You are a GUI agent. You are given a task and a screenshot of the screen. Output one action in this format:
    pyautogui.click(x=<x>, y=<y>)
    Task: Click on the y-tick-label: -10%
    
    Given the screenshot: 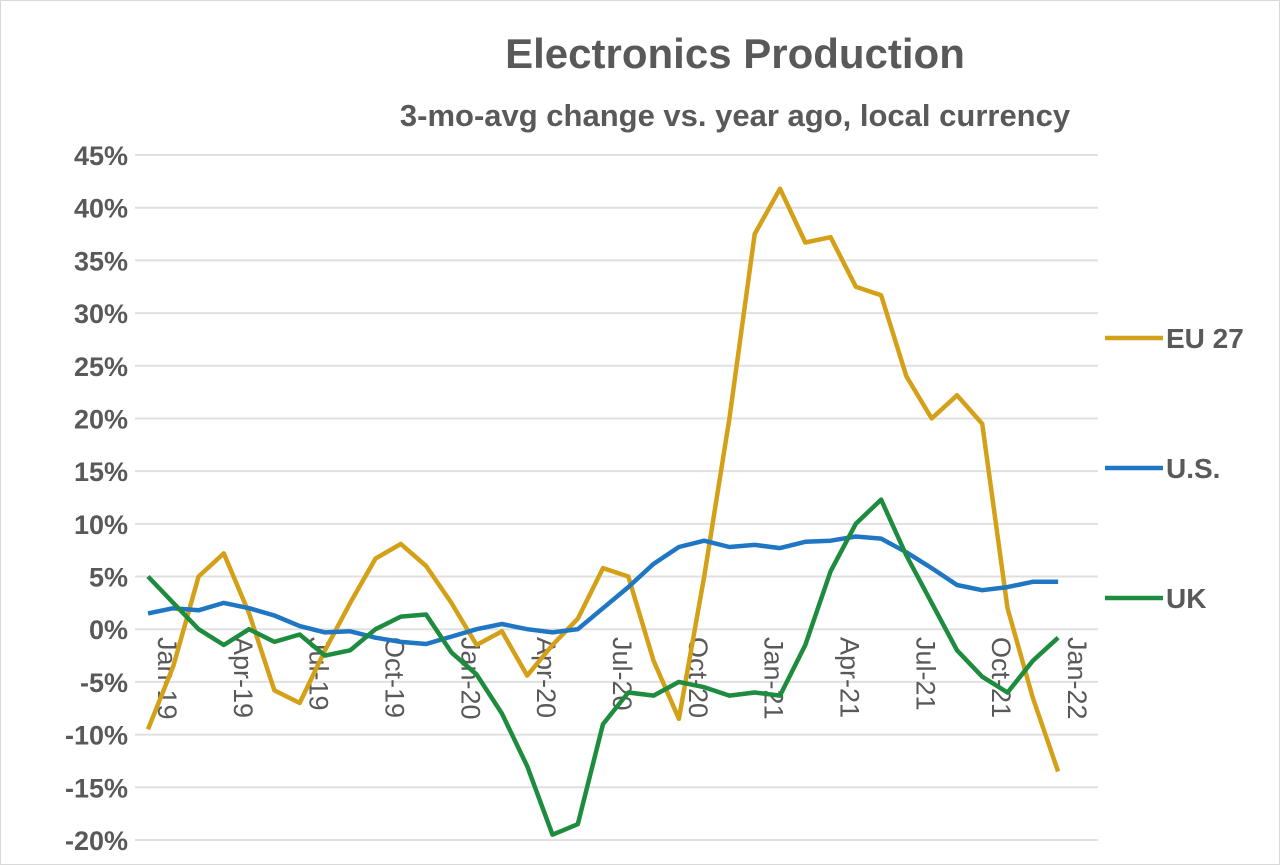 What is the action you would take?
    pyautogui.click(x=96, y=736)
    